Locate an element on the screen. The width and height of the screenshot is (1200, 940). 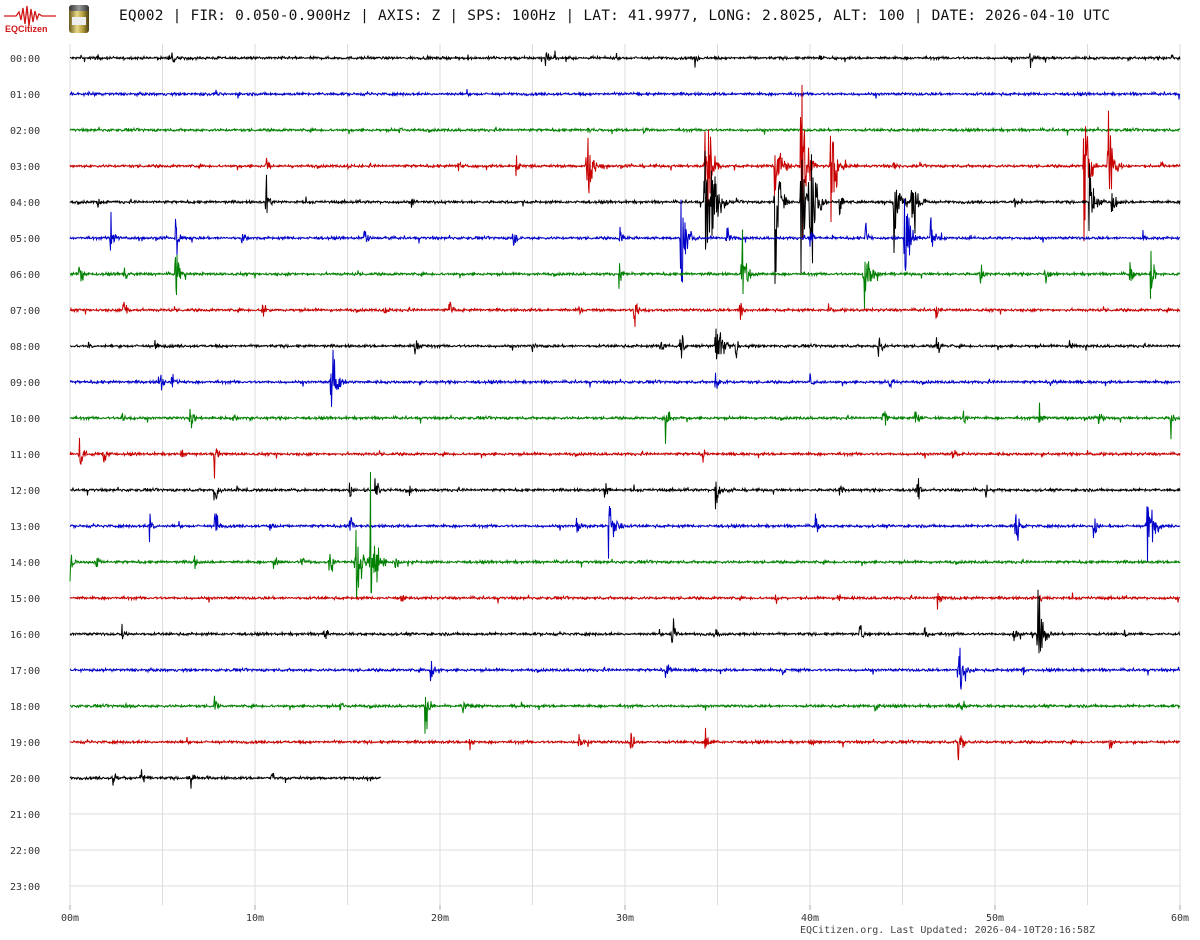
logo-text: EQCitizen is located at coordinates (26, 29).